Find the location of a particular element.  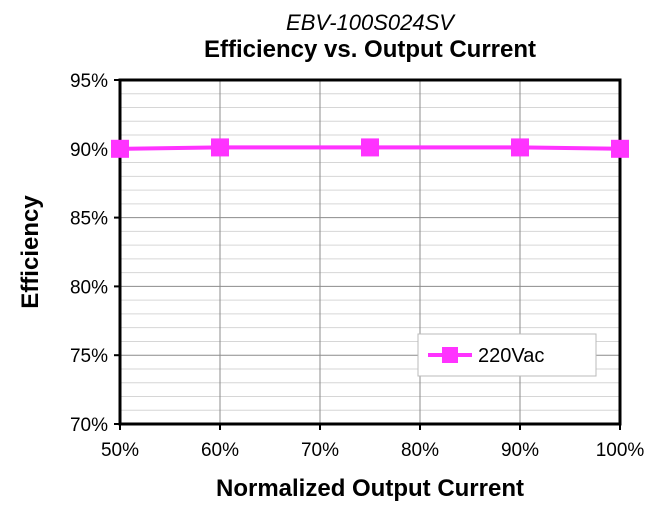

y-tick-label: 70% is located at coordinates (89, 425).